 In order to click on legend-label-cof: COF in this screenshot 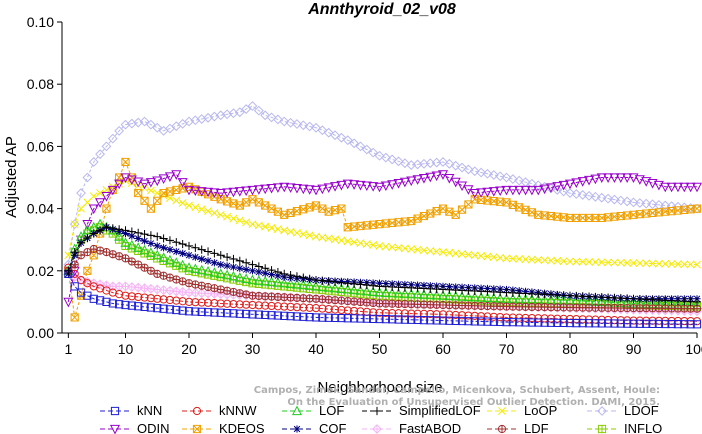, I will do `click(333, 427)`.